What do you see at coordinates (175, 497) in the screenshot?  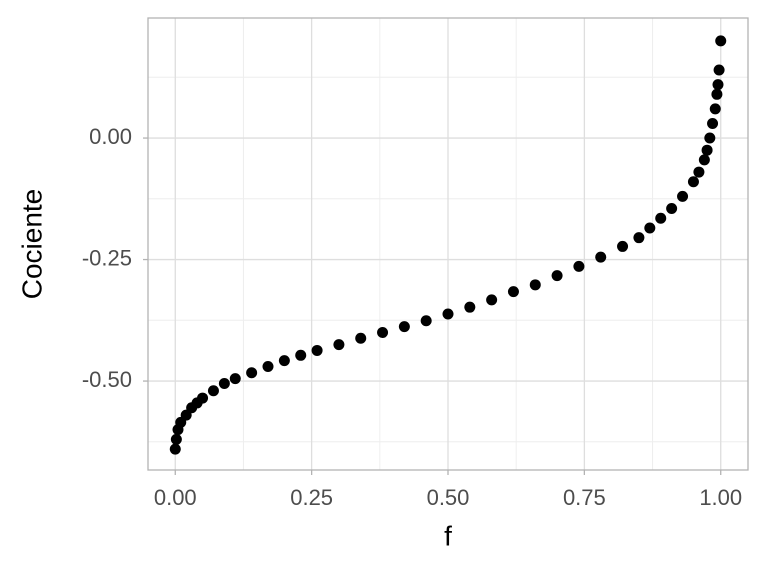 I see `x-tick-label: 0.00` at bounding box center [175, 497].